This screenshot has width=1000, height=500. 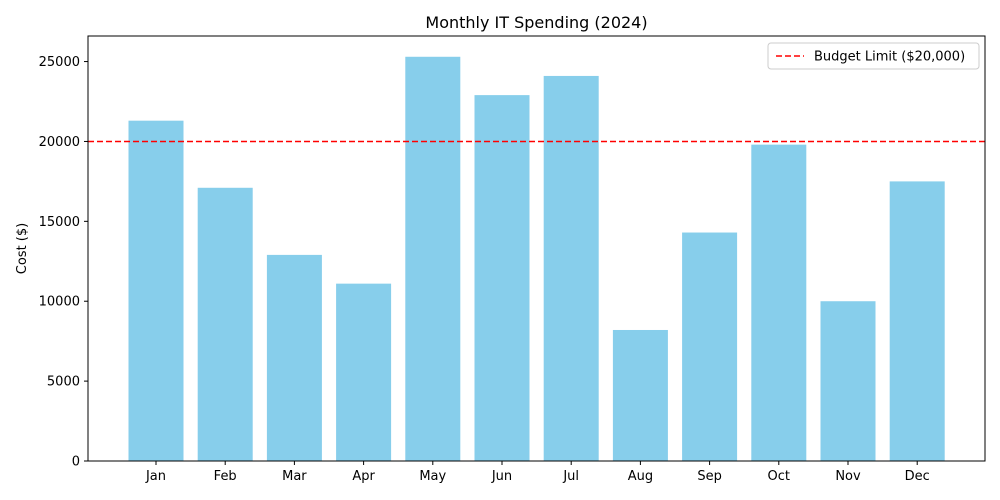 I want to click on bar-dec, so click(x=917, y=321).